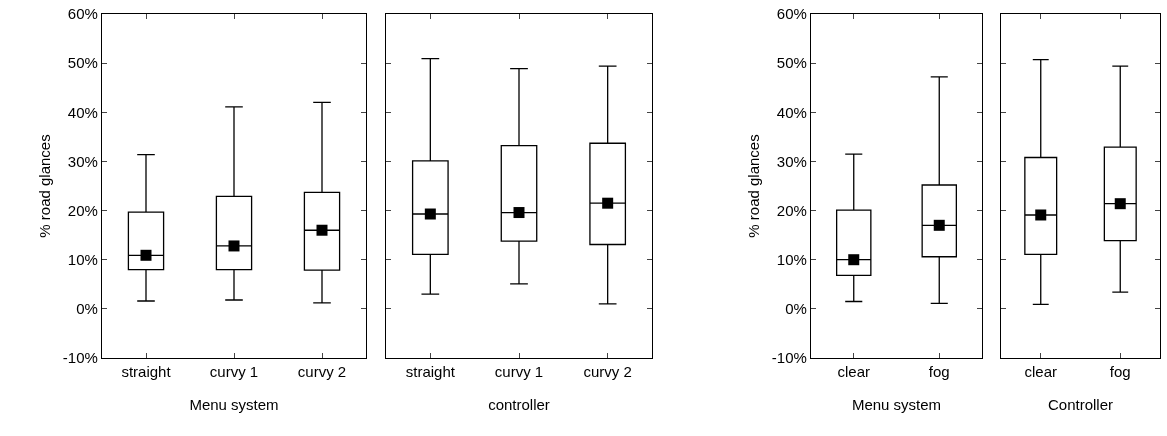 Image resolution: width=1167 pixels, height=436 pixels. I want to click on x-axis-title: Controller, so click(1080, 405).